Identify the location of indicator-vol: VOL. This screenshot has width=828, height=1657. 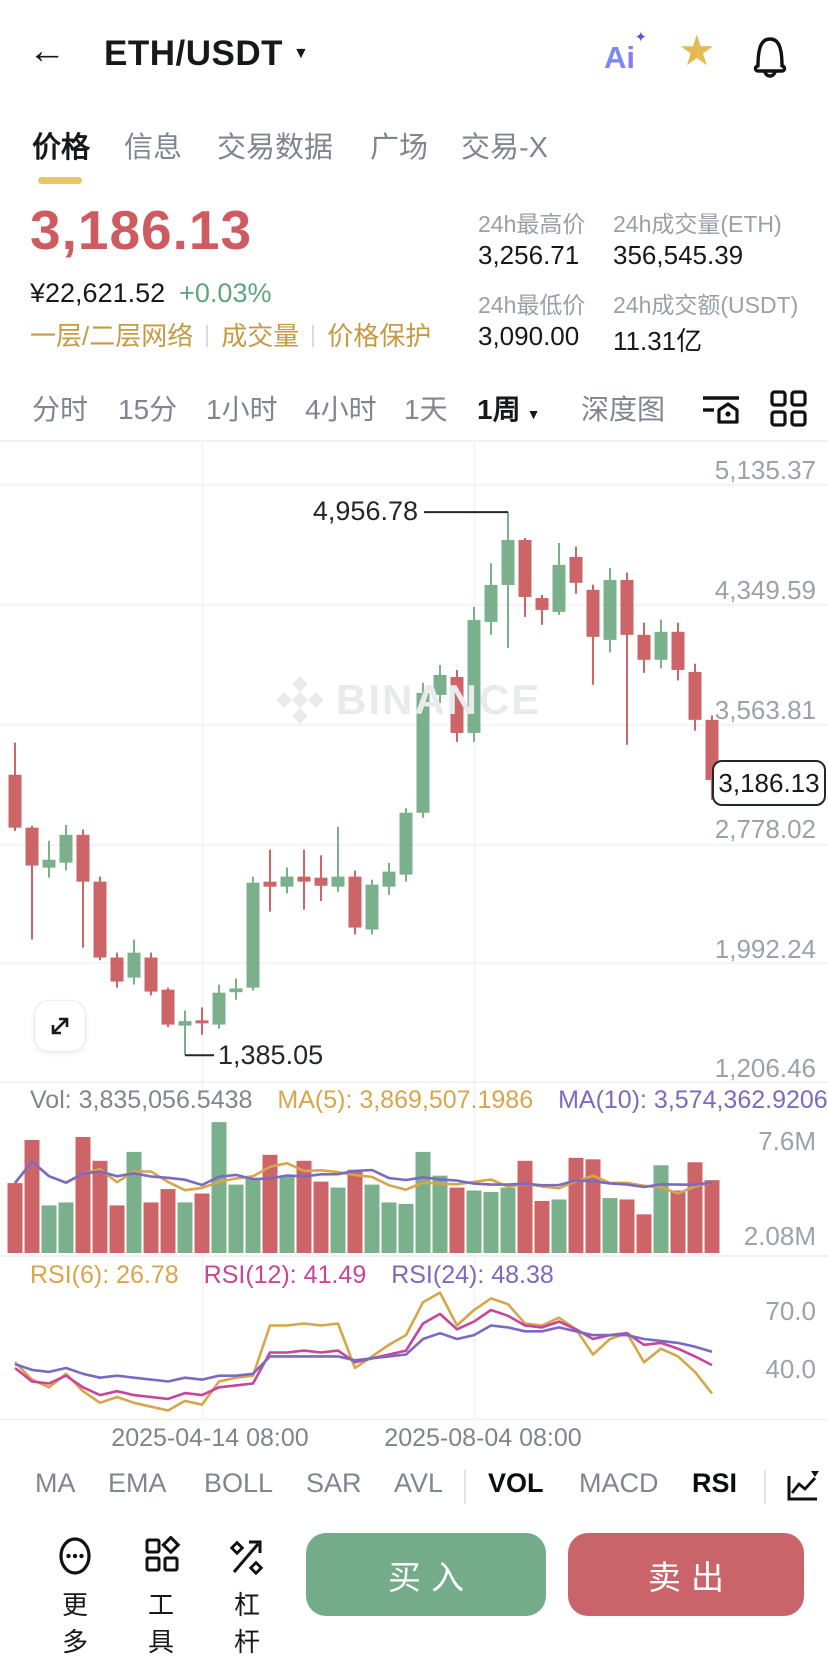
(516, 1483).